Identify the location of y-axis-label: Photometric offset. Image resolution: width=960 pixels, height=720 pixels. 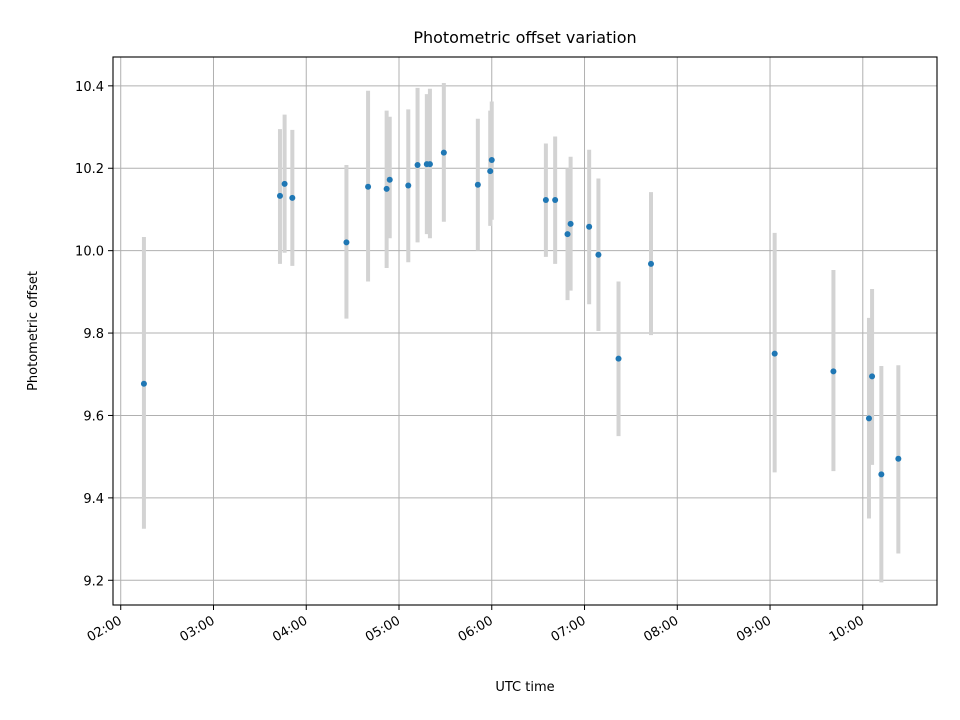
(33, 331).